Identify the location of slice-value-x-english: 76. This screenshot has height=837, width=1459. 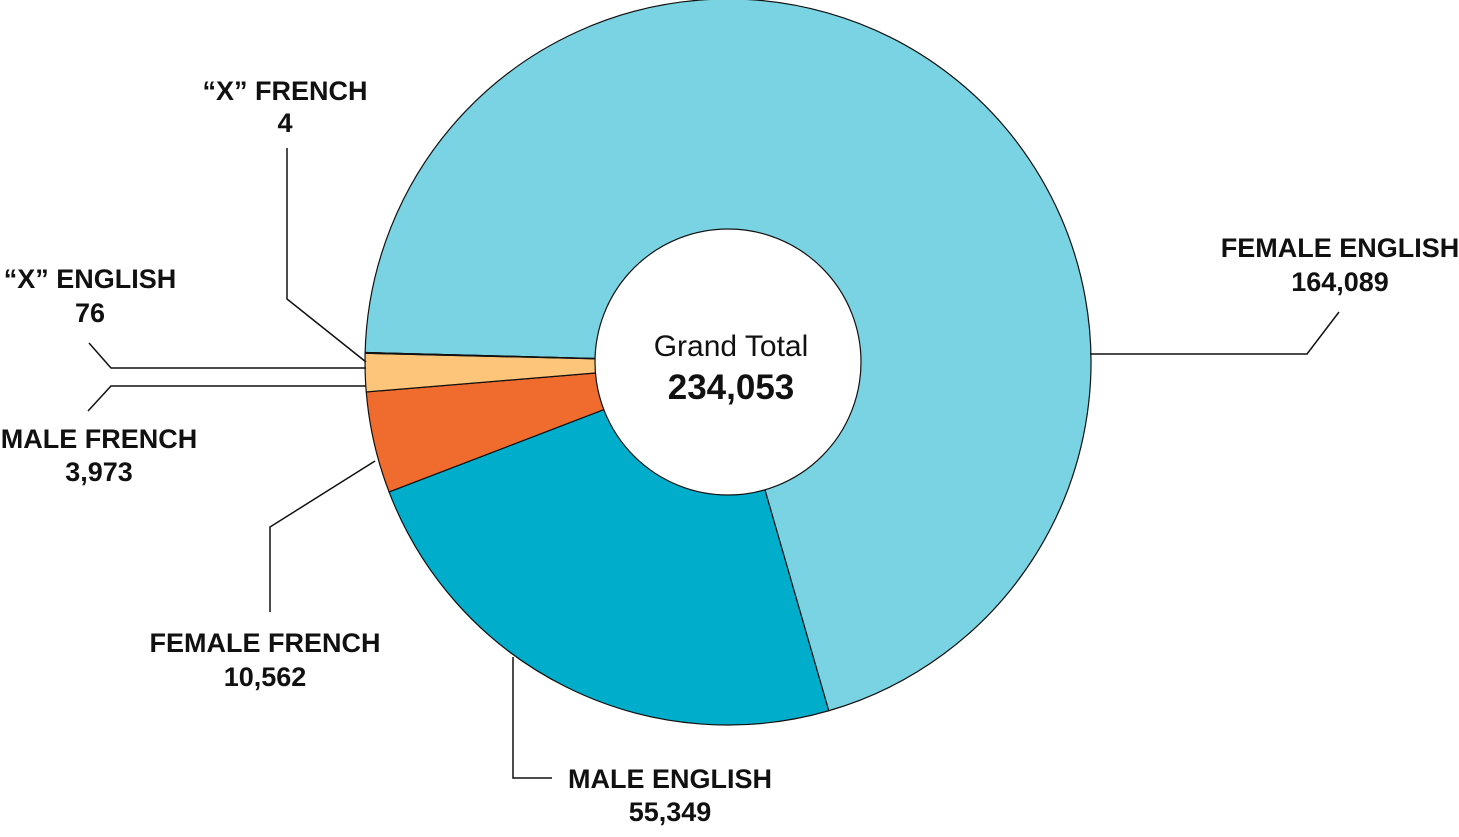
(90, 313).